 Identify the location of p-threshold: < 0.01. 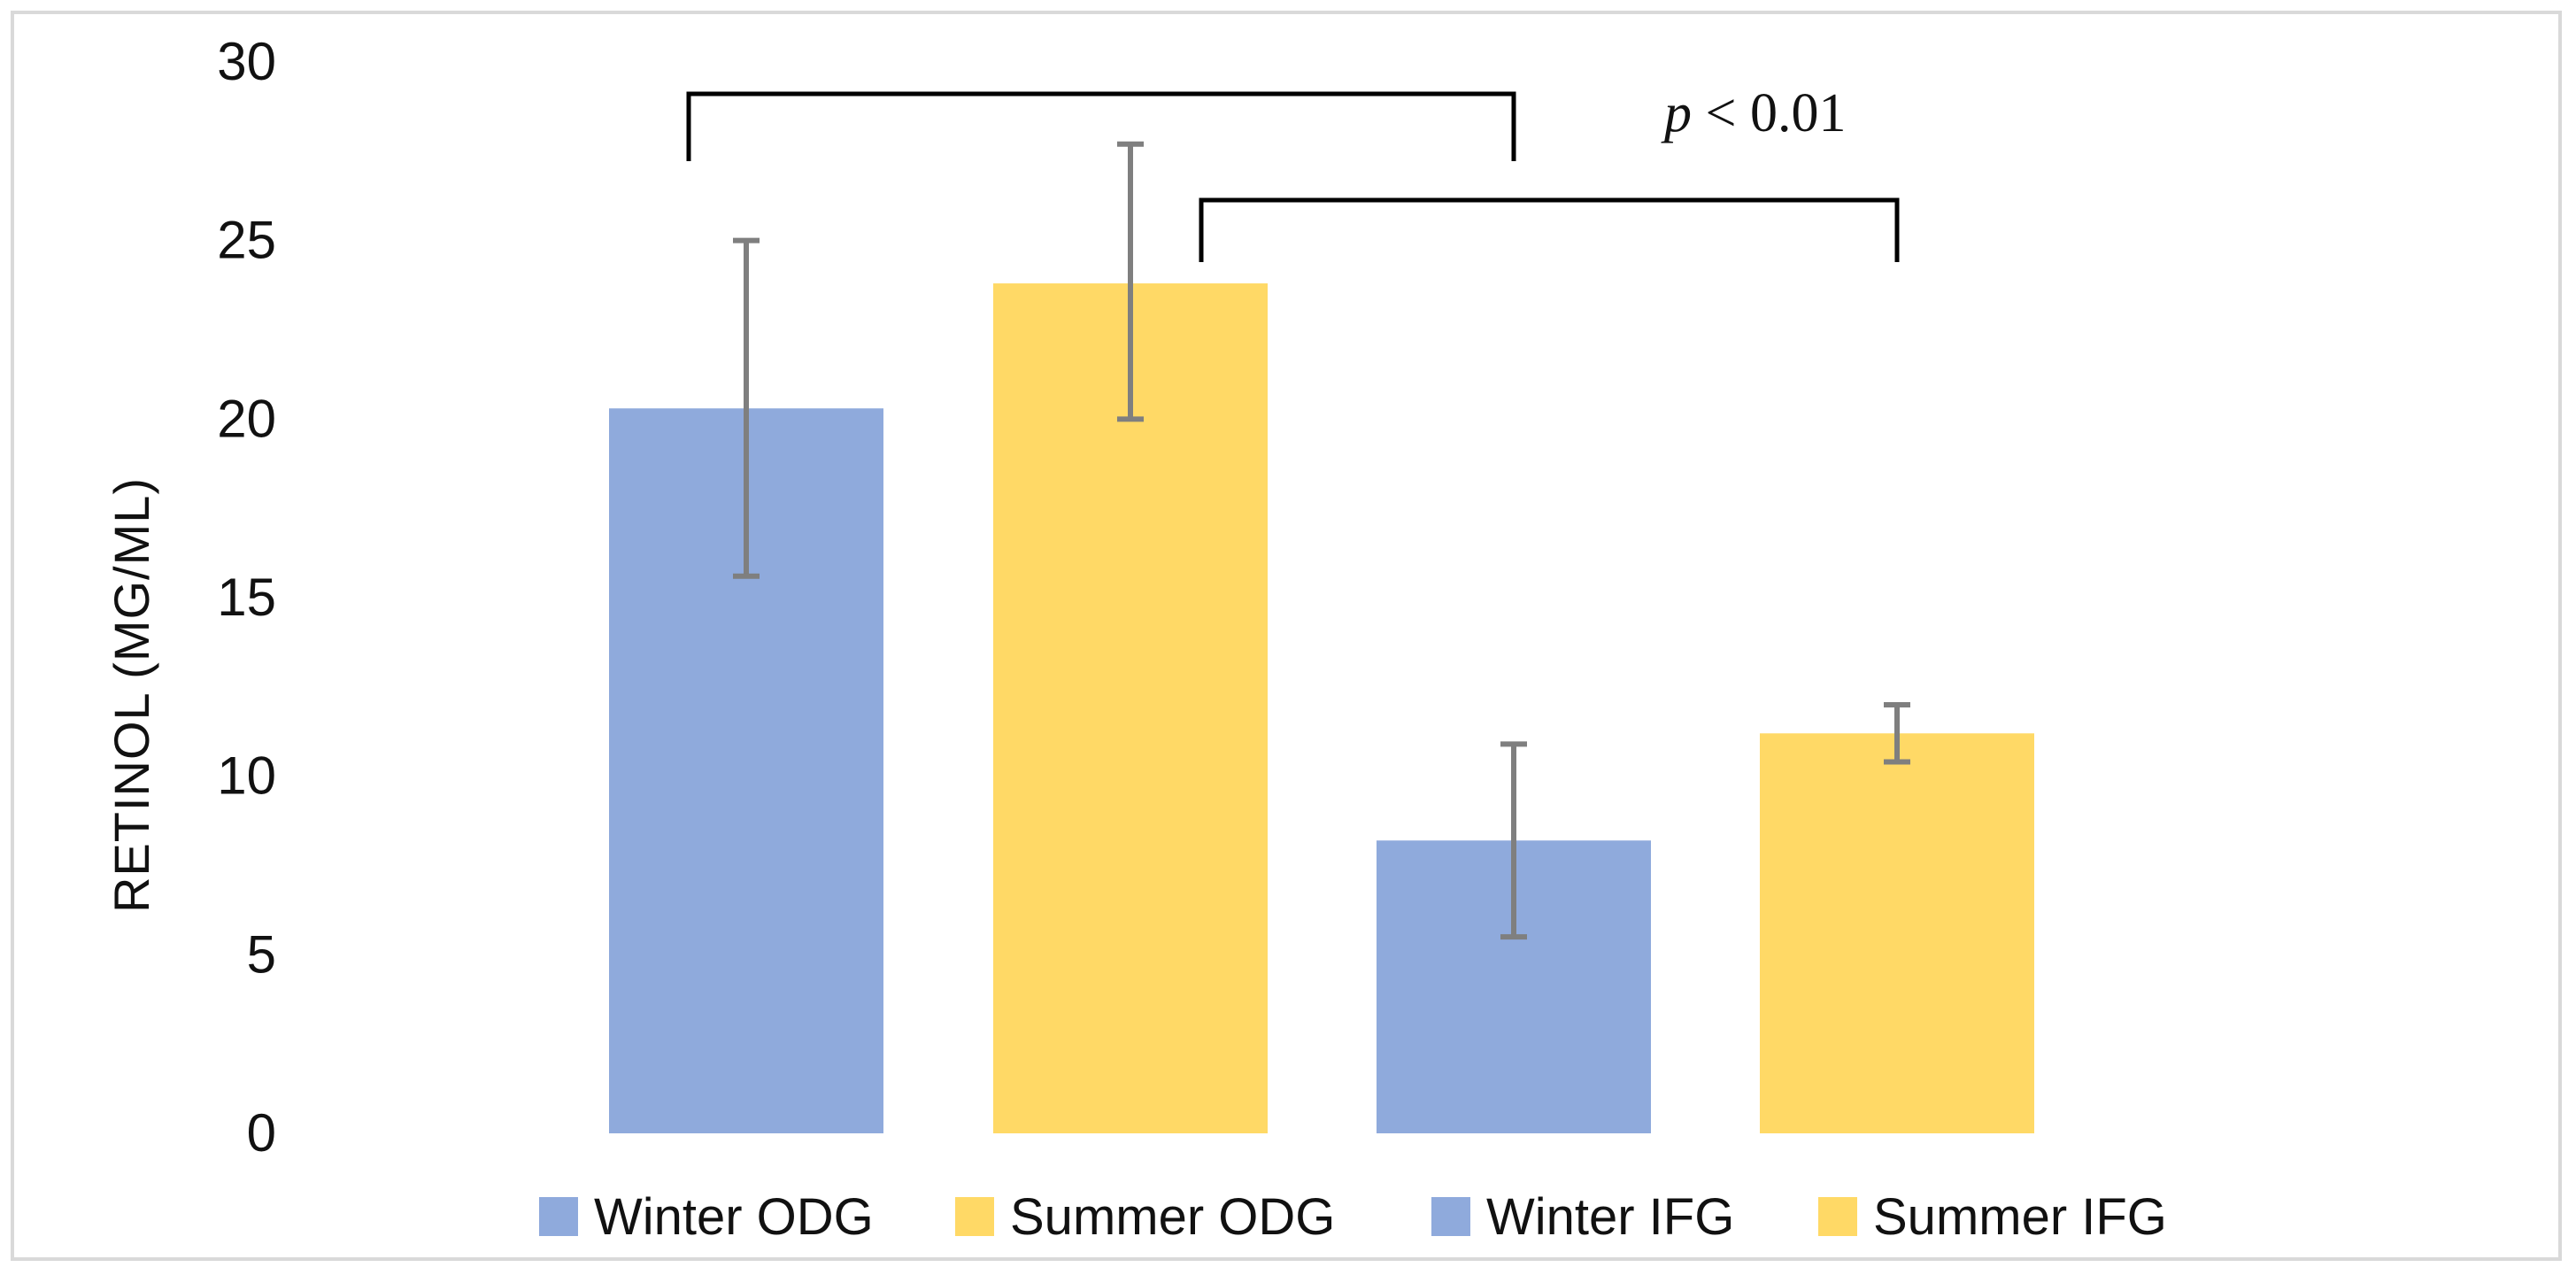
(1769, 113).